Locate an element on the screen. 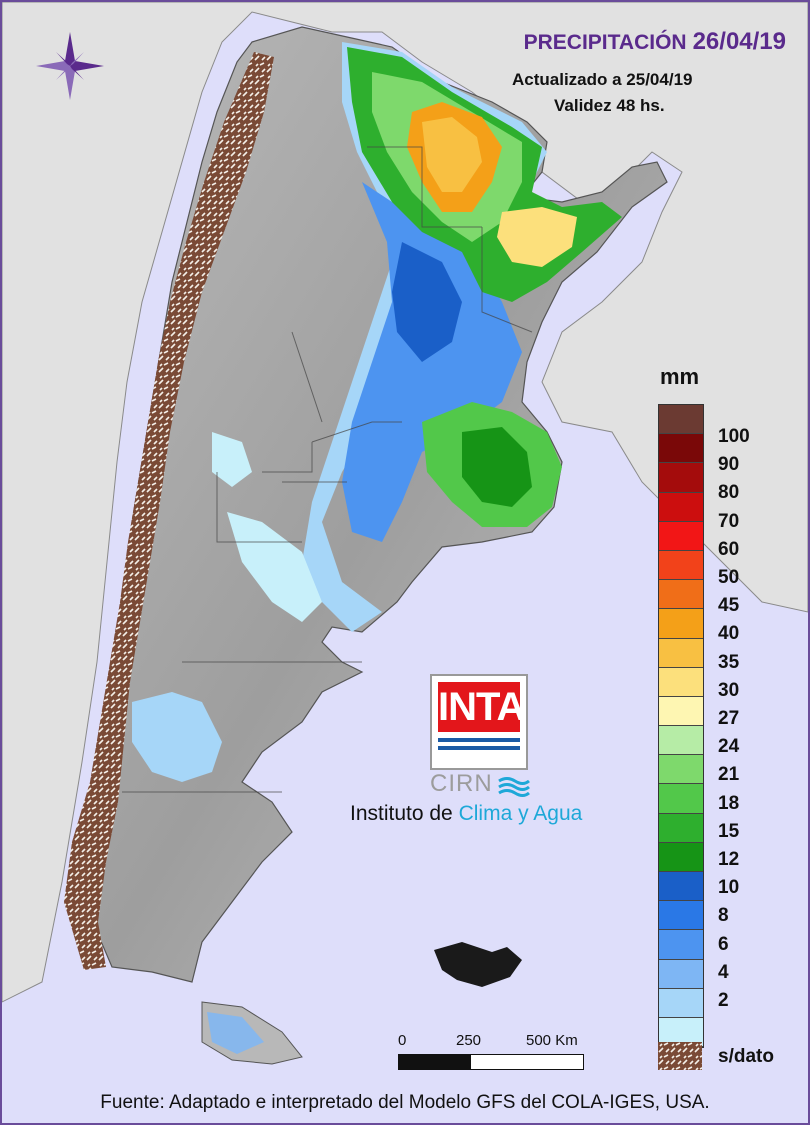 The width and height of the screenshot is (810, 1125). precip-yellow-north is located at coordinates (452, 154).